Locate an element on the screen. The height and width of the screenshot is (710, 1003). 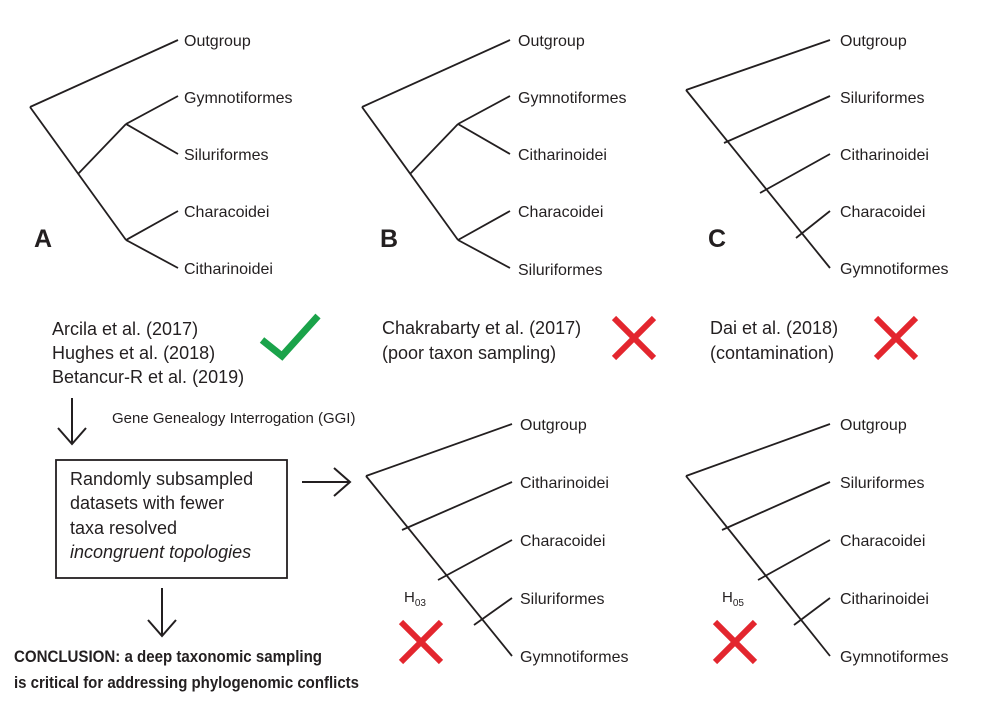
tree-h05-tip-1: Outgroup is located at coordinates (873, 425).